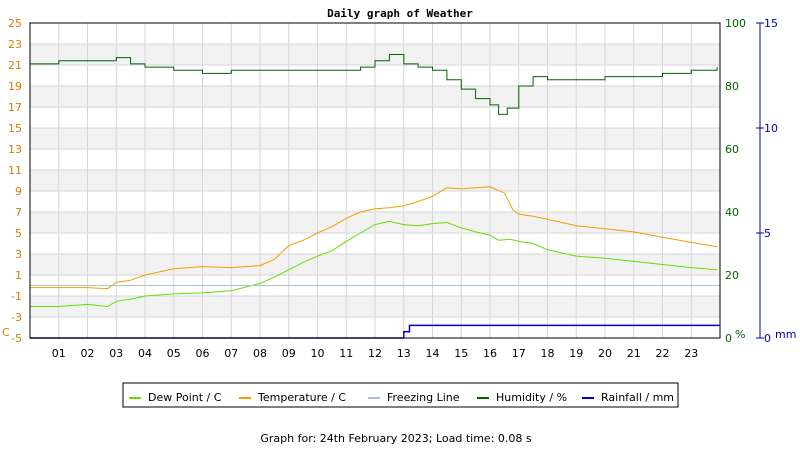  Describe the element at coordinates (15, 170) in the screenshot. I see `y-left-tick: 11` at that location.